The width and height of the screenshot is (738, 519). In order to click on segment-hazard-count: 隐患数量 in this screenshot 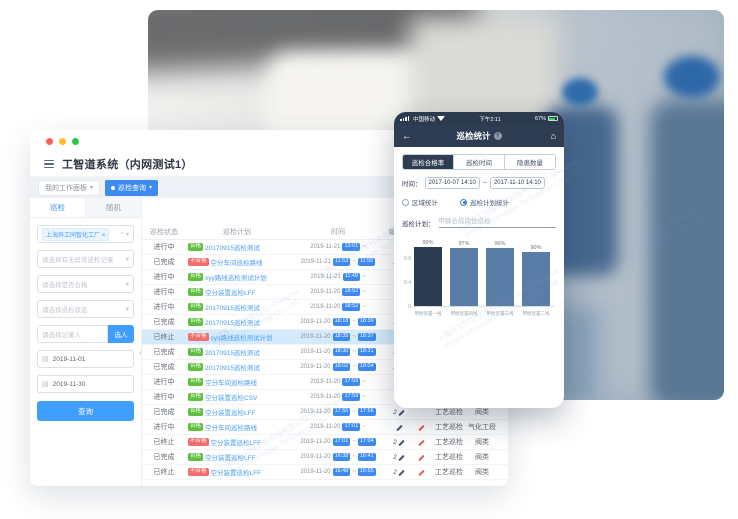, I will do `click(529, 162)`.